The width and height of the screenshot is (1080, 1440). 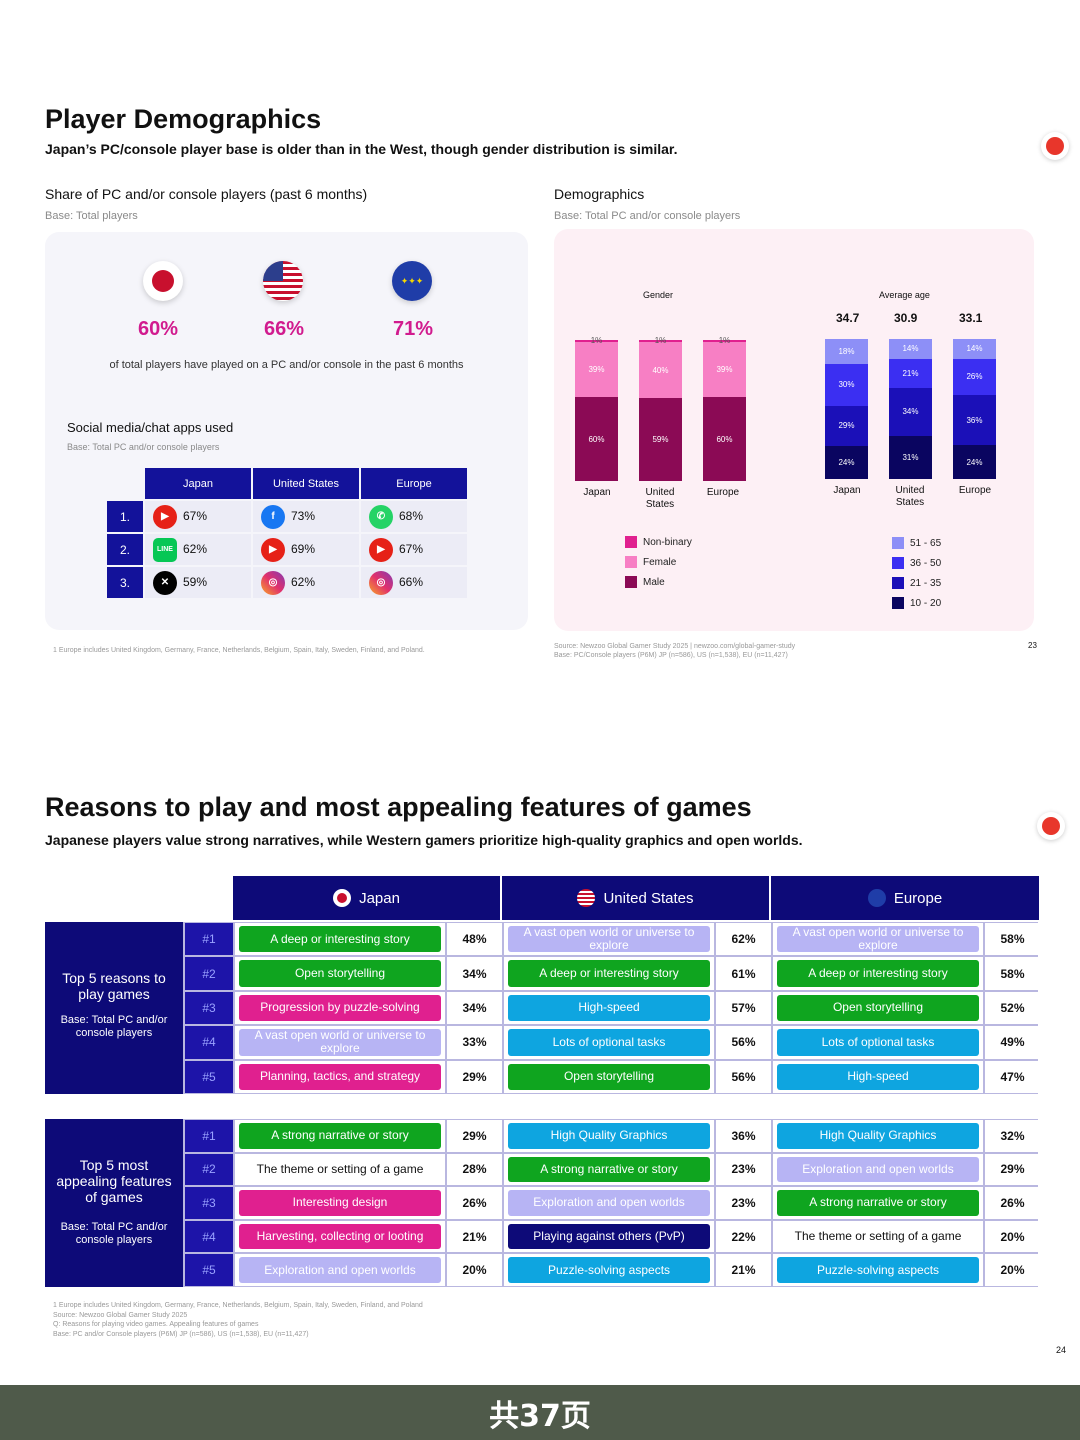 What do you see at coordinates (878, 973) in the screenshot?
I see `feature-cell: A deep or interesting story` at bounding box center [878, 973].